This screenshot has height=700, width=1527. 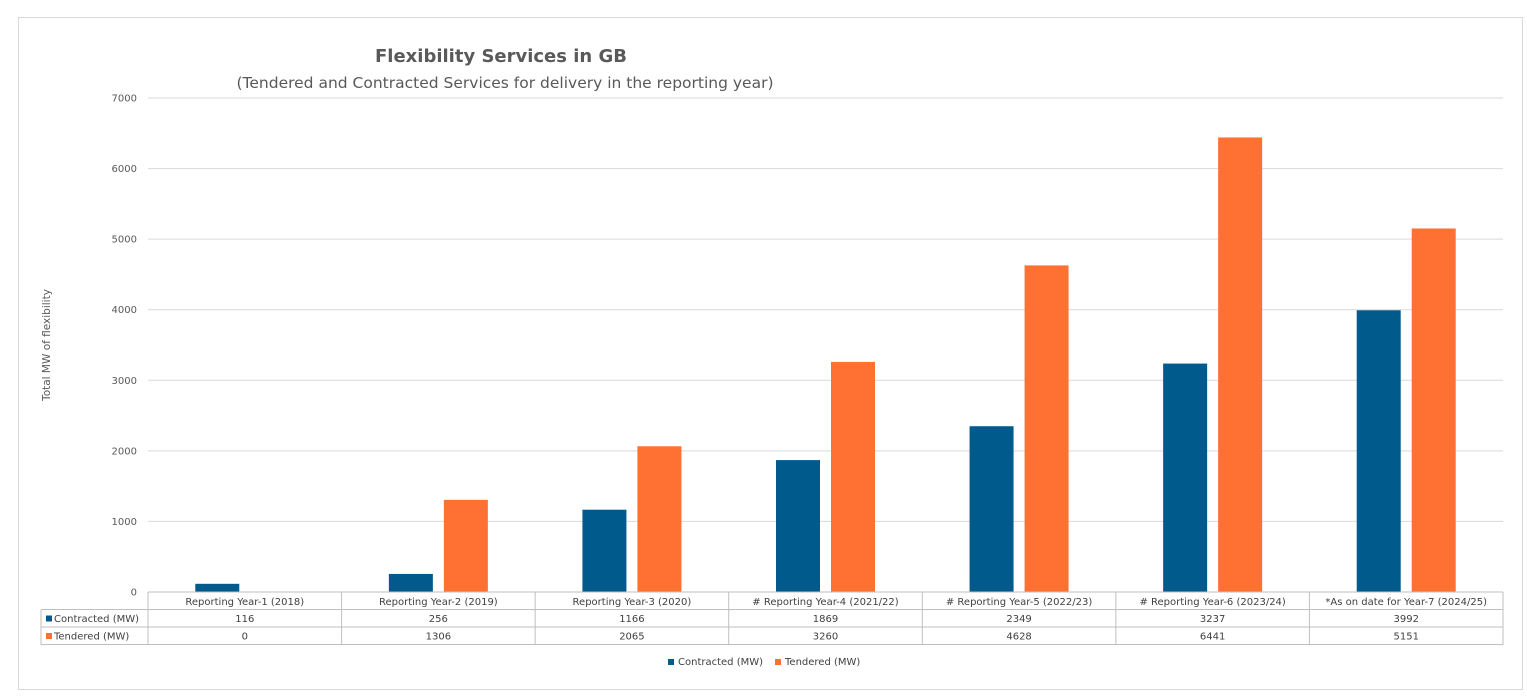 I want to click on x-tick-label: Reporting Year-1 (2018), so click(x=244, y=602).